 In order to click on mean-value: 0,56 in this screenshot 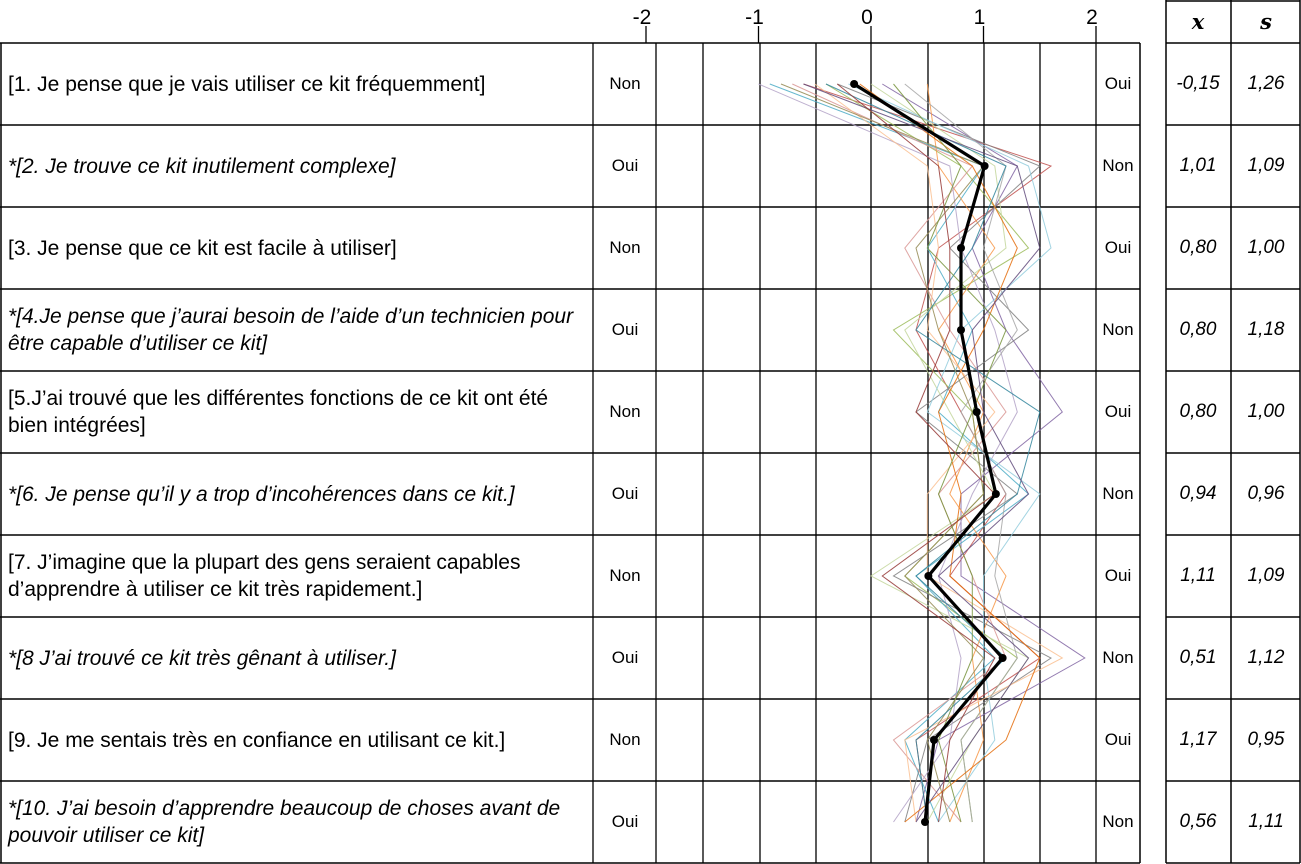, I will do `click(1198, 821)`.